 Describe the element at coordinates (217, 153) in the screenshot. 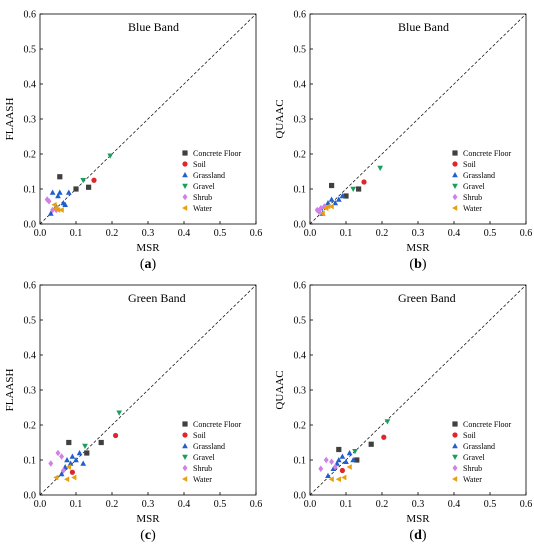

I see `legend-label: Concrete Floor` at that location.